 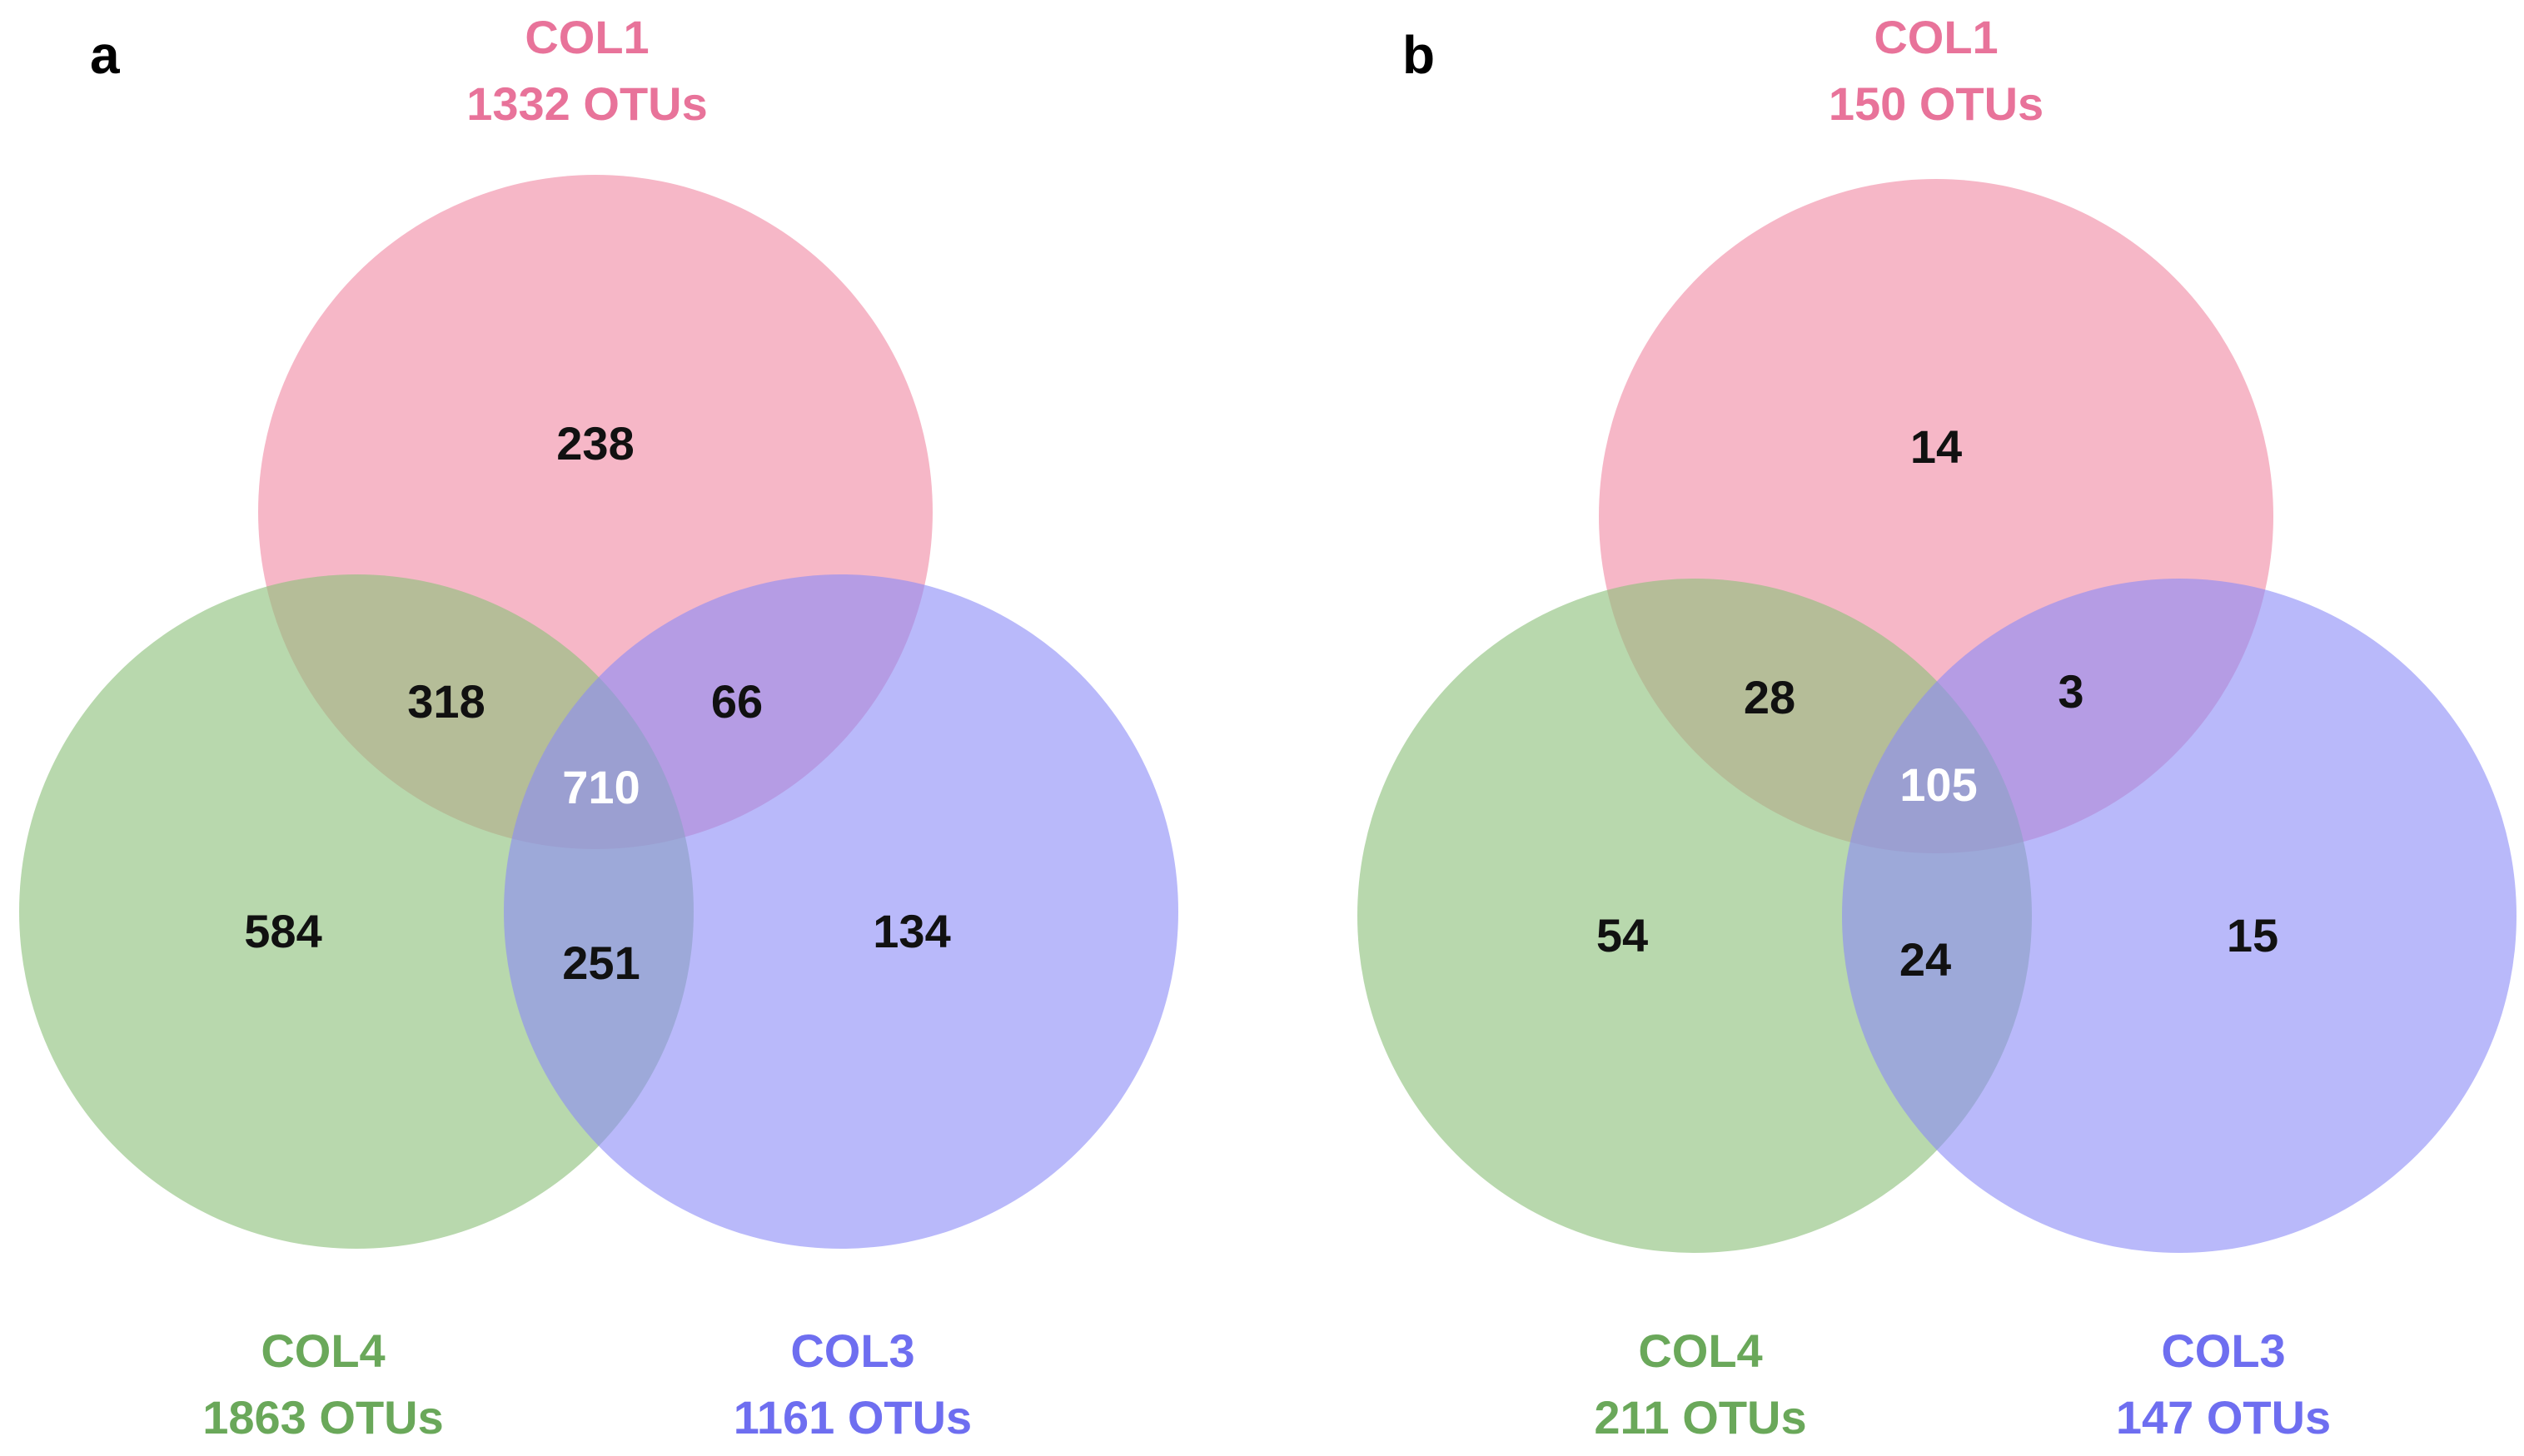 What do you see at coordinates (1936, 37) in the screenshot?
I see `set-name-col1-b: COL1` at bounding box center [1936, 37].